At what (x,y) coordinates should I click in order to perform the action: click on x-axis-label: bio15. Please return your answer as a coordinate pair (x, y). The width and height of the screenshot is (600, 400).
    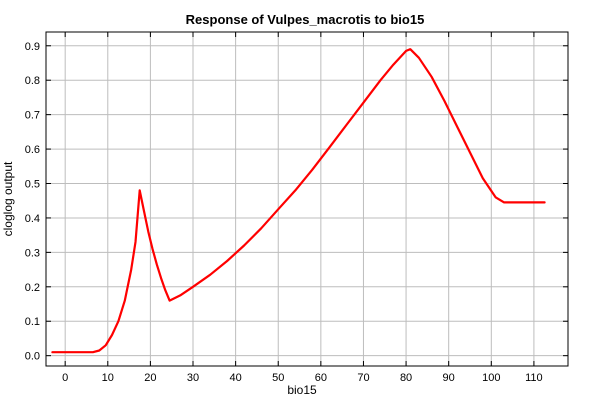
    Looking at the image, I should click on (302, 390).